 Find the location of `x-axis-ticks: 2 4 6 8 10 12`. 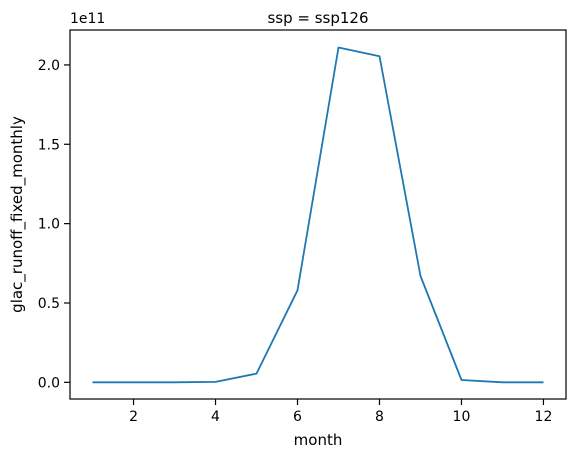

x-axis-ticks: 2 4 6 8 10 12 is located at coordinates (340, 412).